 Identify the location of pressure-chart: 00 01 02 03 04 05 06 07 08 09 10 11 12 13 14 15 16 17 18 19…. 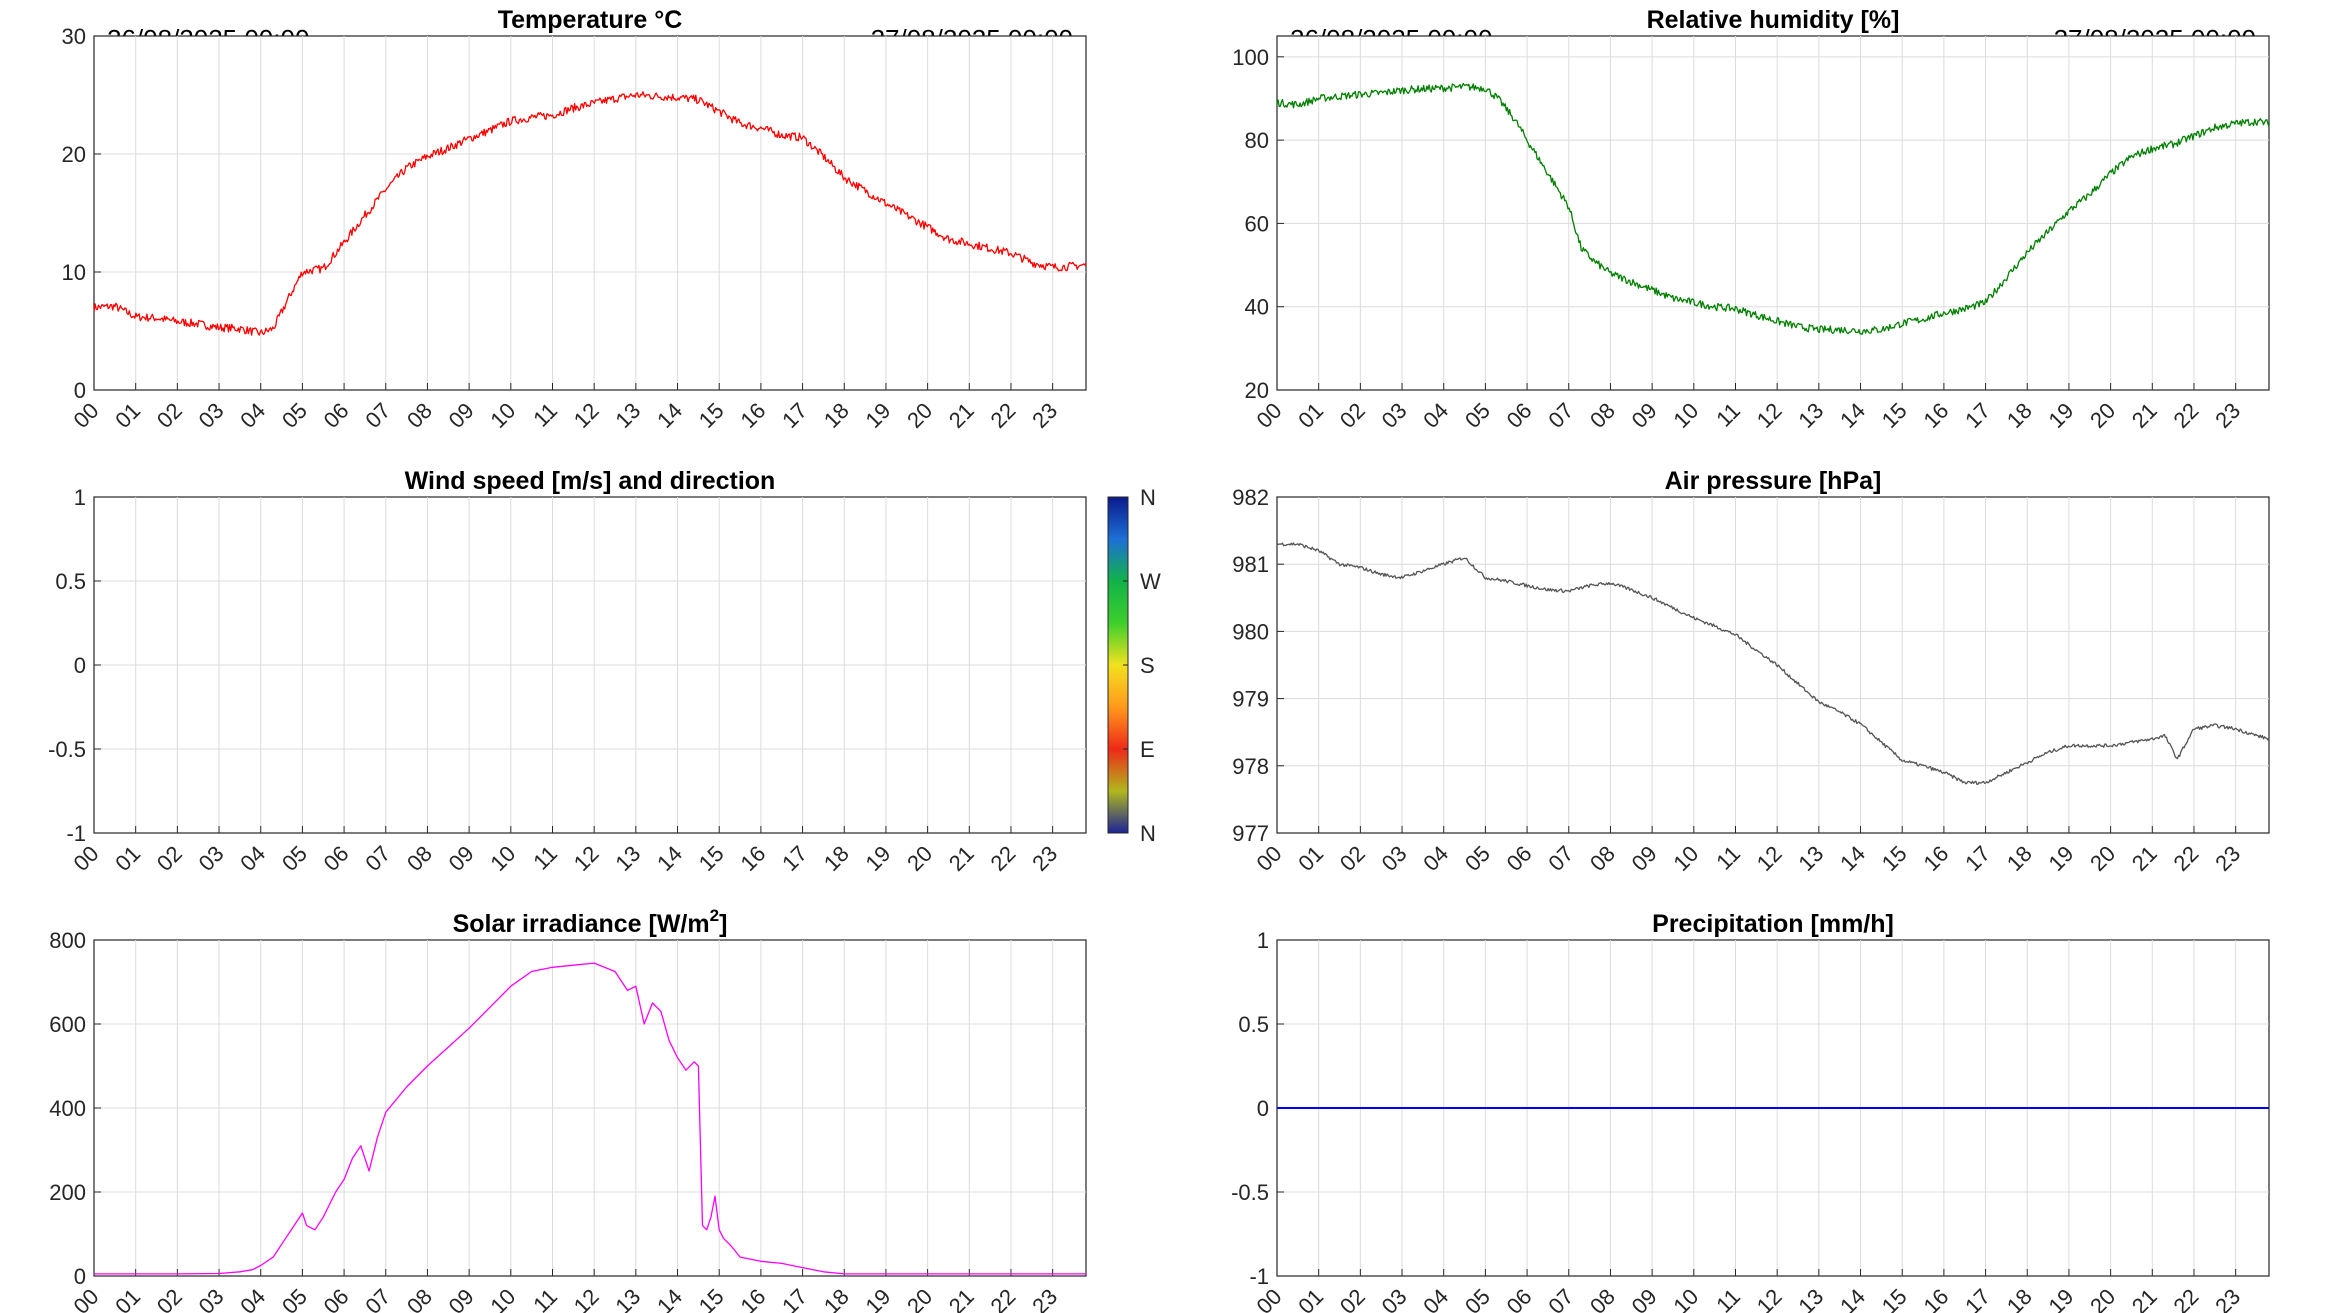
(1751, 671).